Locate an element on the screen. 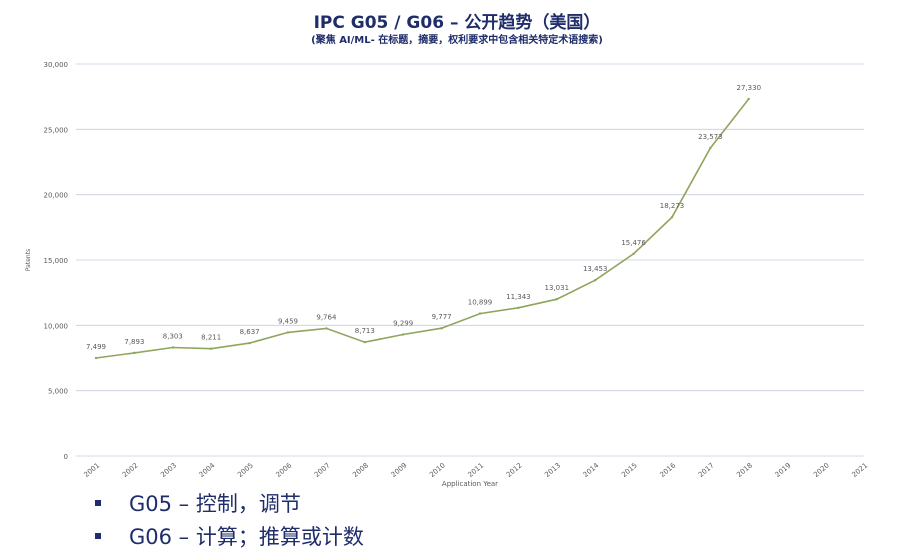 Image resolution: width=914 pixels, height=556 pixels. data-label: 18,273 is located at coordinates (672, 206).